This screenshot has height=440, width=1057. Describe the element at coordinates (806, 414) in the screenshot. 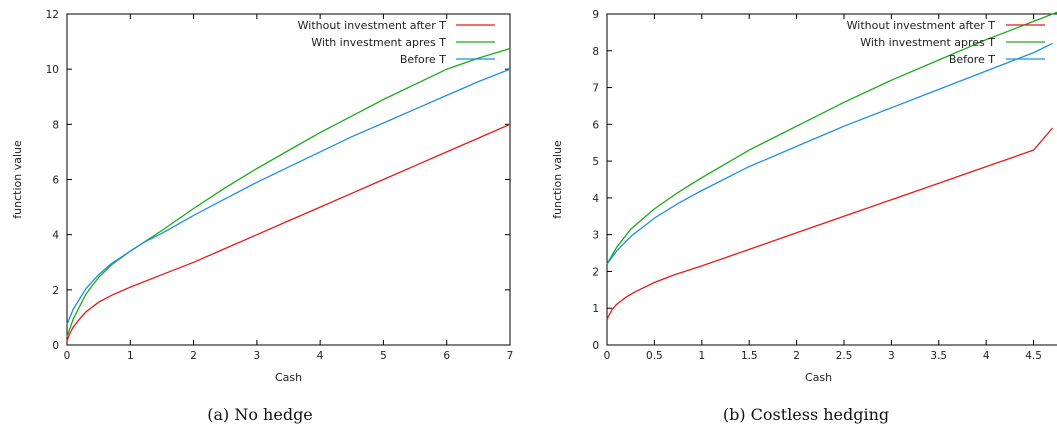

I see `figure-caption: (b) Costless hedging` at that location.